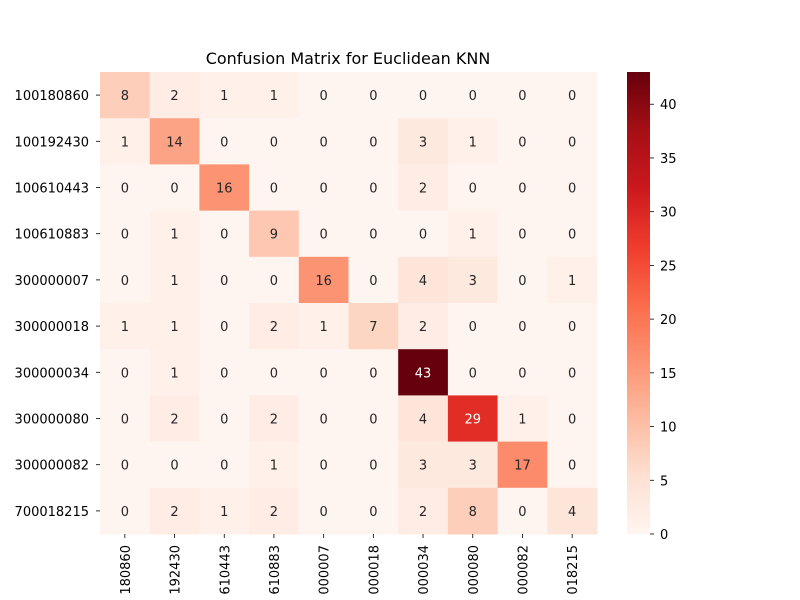 The image size is (800, 600). I want to click on heatmap-cell-r6-c0, so click(125, 372).